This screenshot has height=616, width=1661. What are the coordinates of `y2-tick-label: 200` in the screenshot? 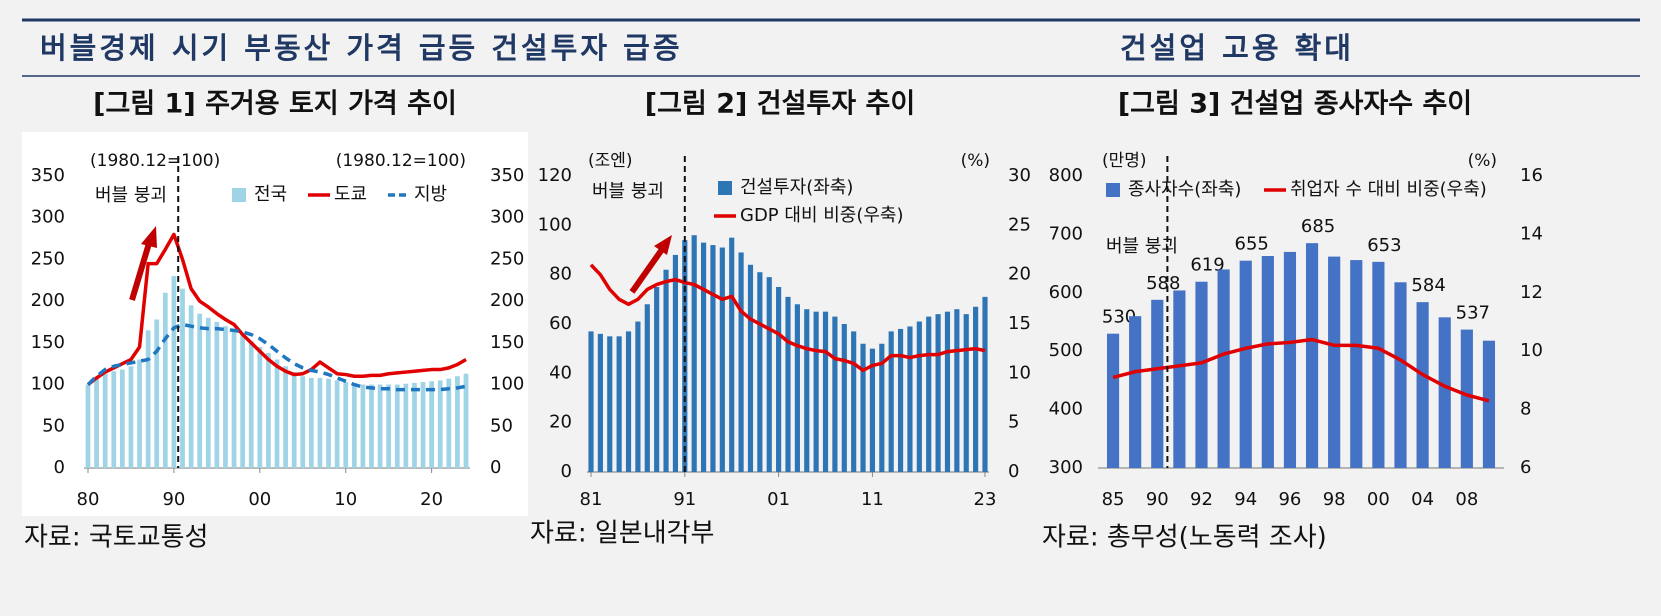 It's located at (507, 300).